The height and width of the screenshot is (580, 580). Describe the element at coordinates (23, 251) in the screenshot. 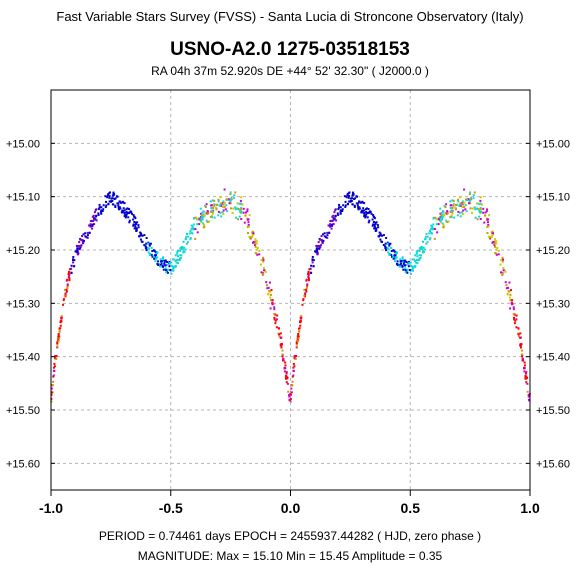

I see `y-tick-label-left: +15.20` at that location.